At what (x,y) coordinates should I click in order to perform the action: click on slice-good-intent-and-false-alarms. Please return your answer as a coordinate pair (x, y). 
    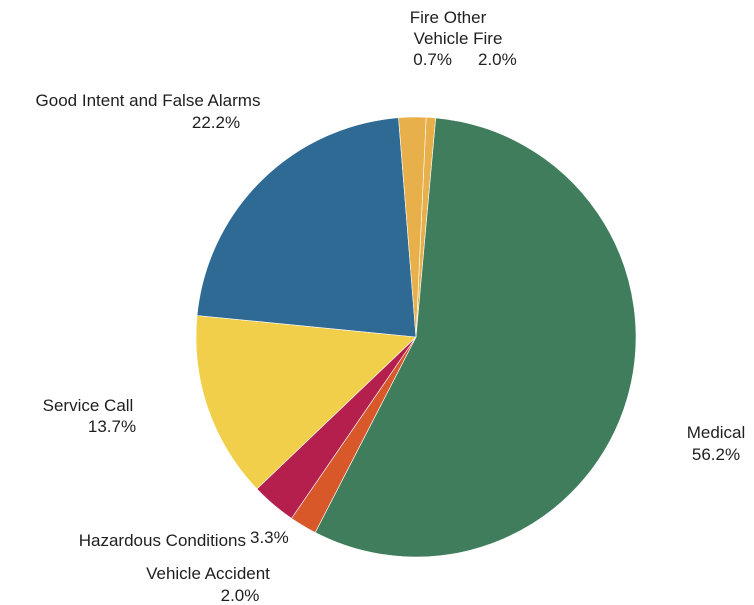
    Looking at the image, I should click on (306, 227).